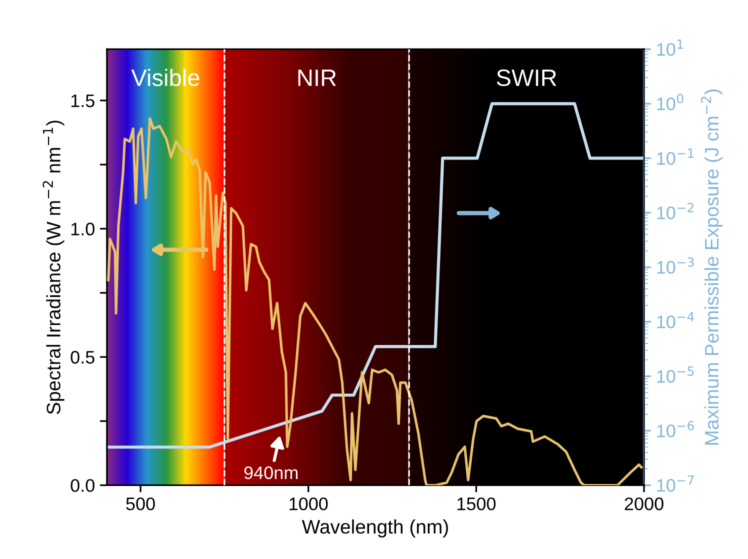  Describe the element at coordinates (309, 503) in the screenshot. I see `x-tick-label: 1000` at that location.